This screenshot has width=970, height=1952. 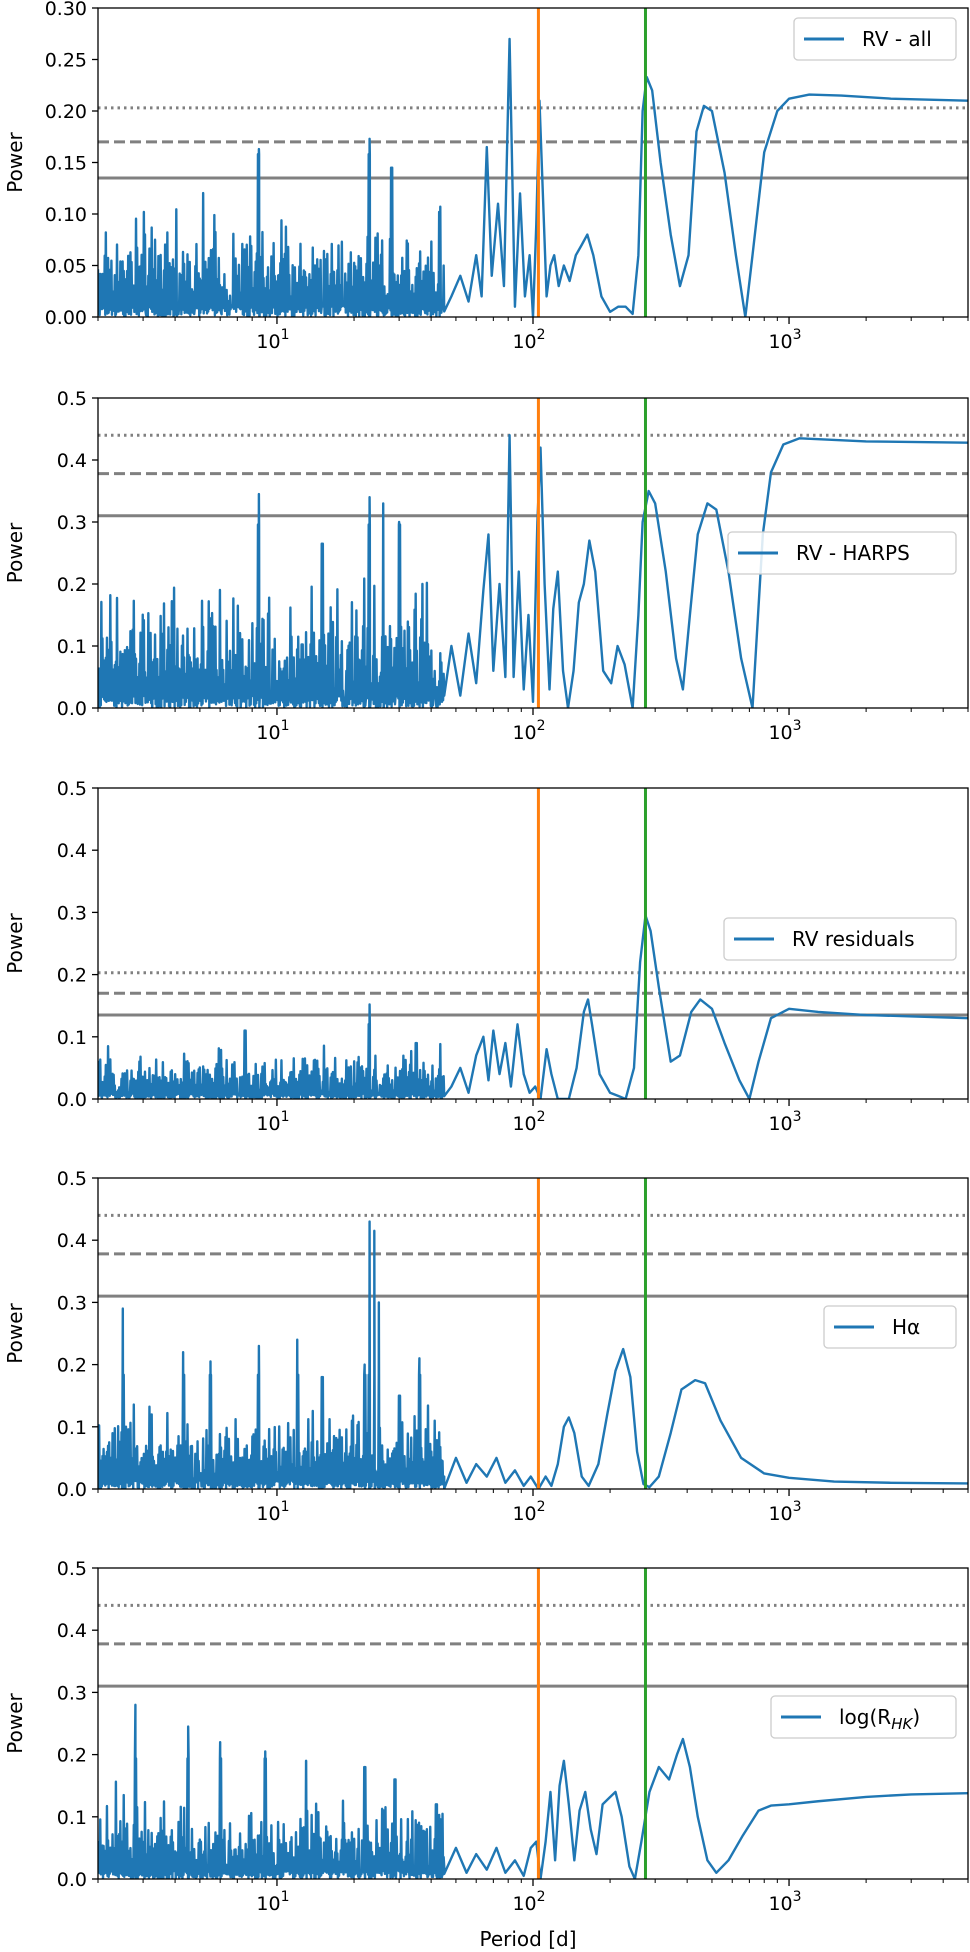 What do you see at coordinates (906, 1327) in the screenshot?
I see `legend-label: Hα` at bounding box center [906, 1327].